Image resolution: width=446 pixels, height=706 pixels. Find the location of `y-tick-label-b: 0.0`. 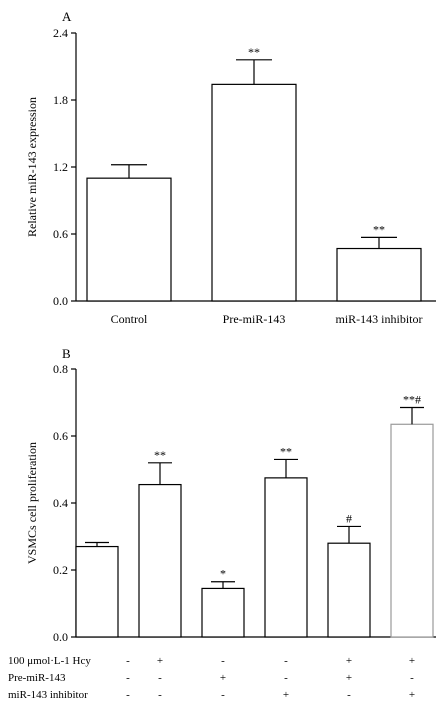

y-tick-label-b: 0.0 is located at coordinates (60, 637).